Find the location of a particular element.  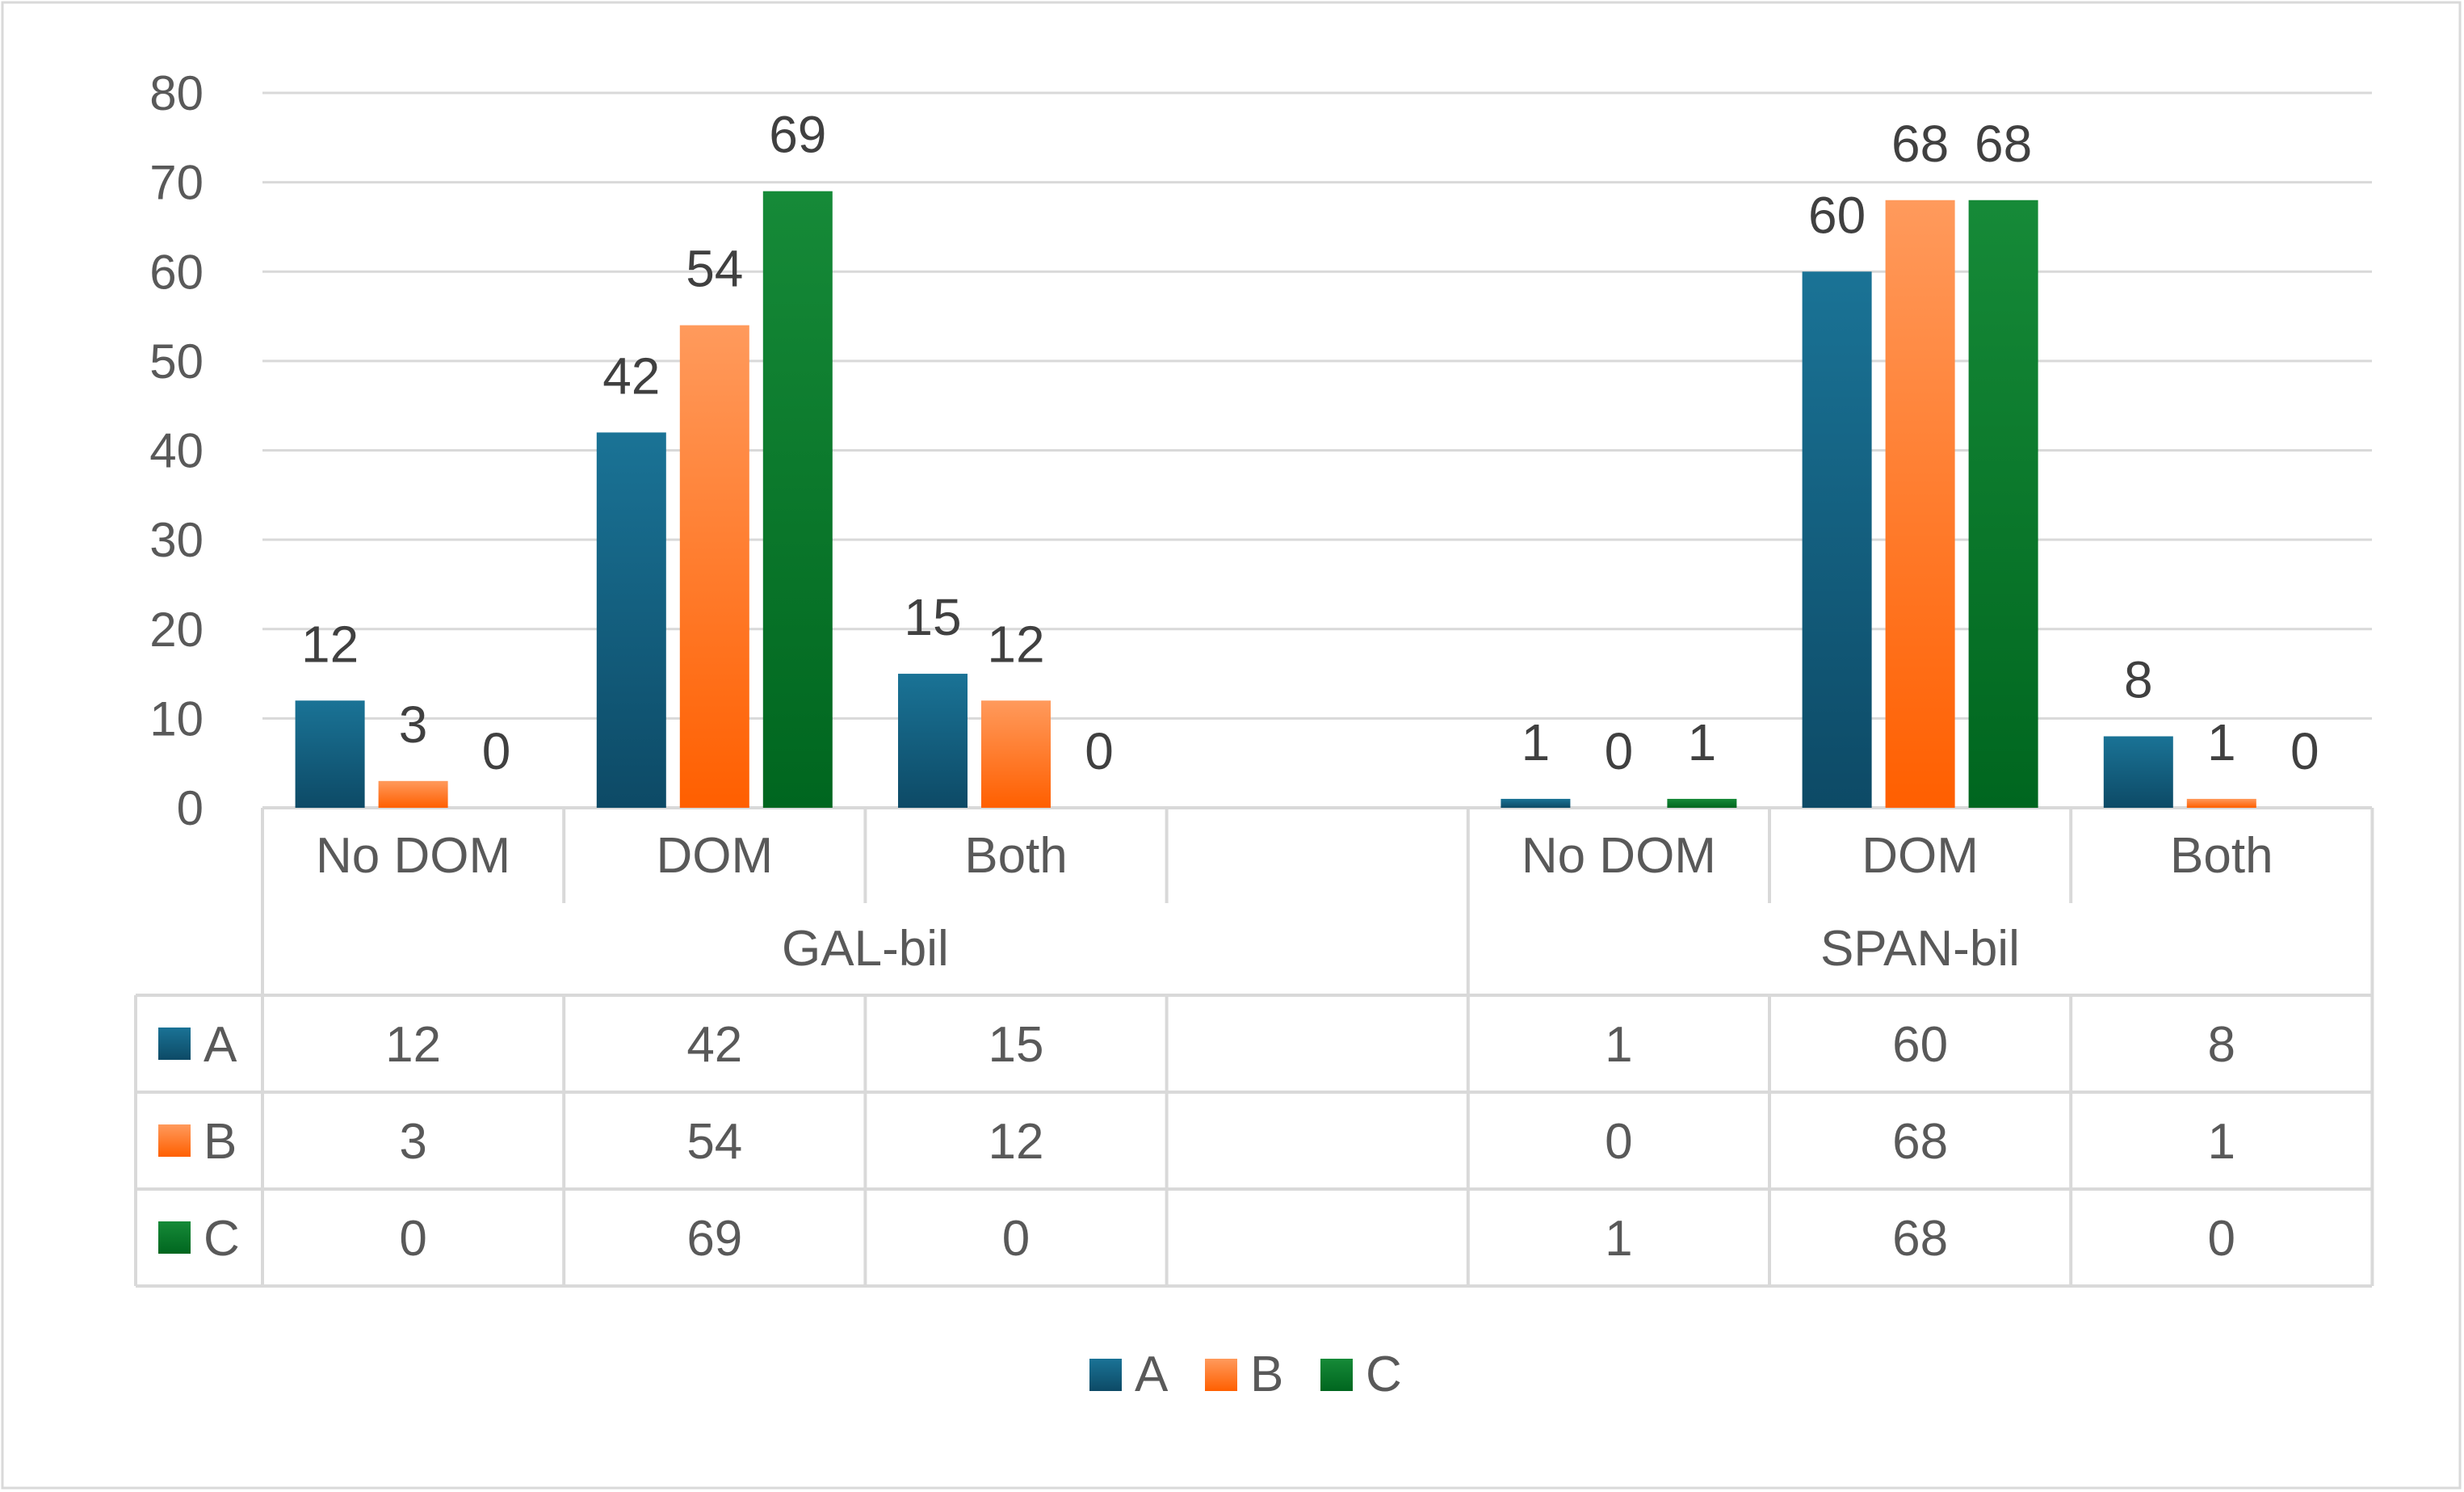

table-cell: 42 is located at coordinates (714, 1045).